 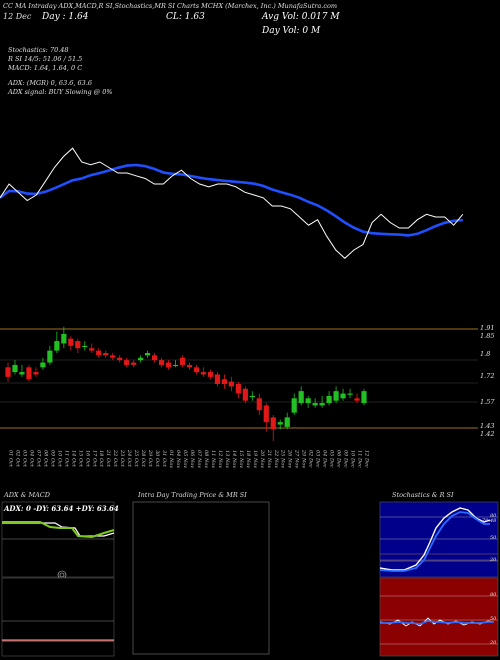 I want to click on date-label: 26 Nov, so click(x=290, y=458).